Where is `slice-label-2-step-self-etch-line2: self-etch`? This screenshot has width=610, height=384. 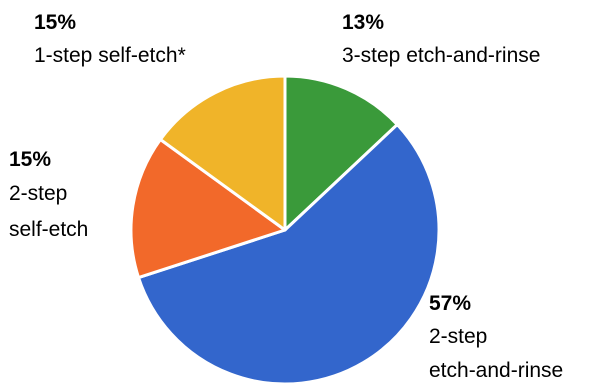 slice-label-2-step-self-etch-line2: self-etch is located at coordinates (48, 229).